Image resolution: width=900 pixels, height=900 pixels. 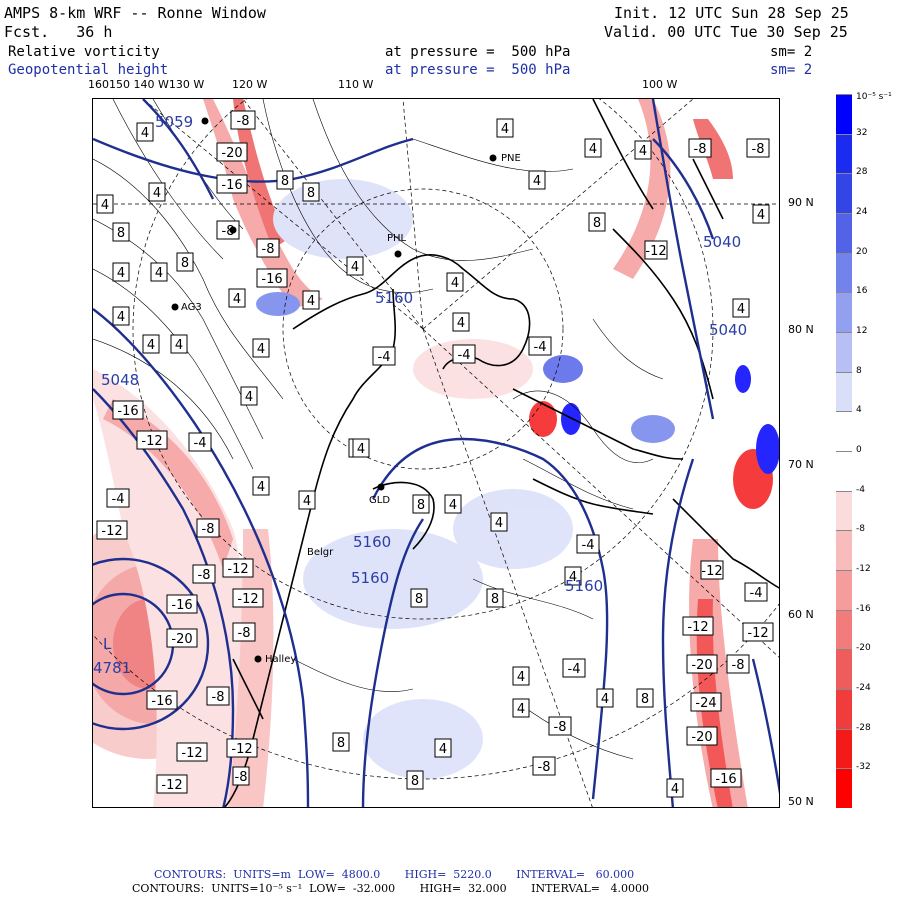 I want to click on forecast-hour: Fcst. 36 h, so click(x=58, y=32).